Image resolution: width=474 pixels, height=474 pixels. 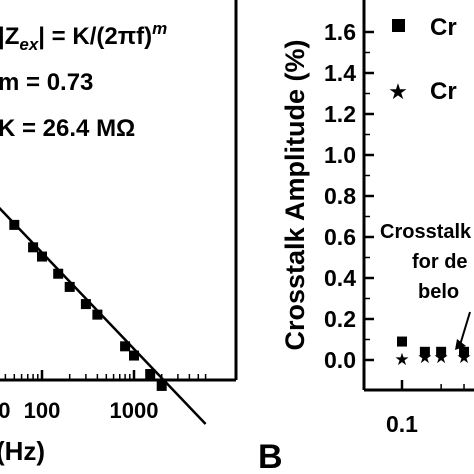 I want to click on panel-a-x-axis-label: (Hz), so click(x=22, y=451).